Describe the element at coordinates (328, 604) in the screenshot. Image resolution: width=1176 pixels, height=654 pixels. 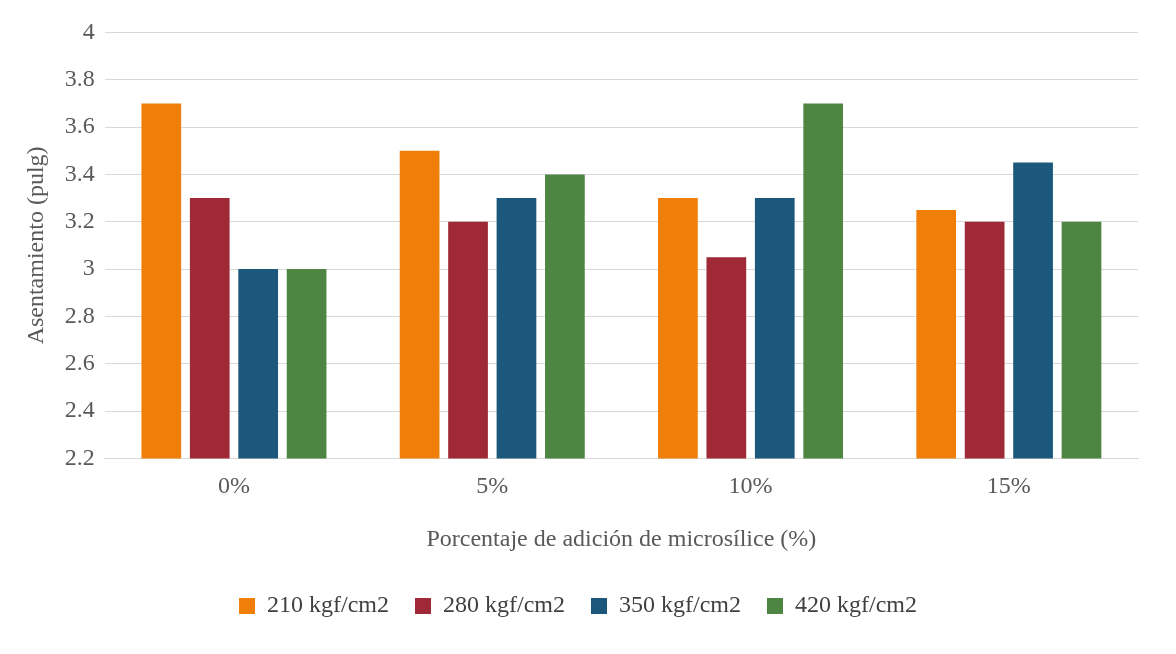
I see `legend-label: 210 kgf/cm2` at that location.